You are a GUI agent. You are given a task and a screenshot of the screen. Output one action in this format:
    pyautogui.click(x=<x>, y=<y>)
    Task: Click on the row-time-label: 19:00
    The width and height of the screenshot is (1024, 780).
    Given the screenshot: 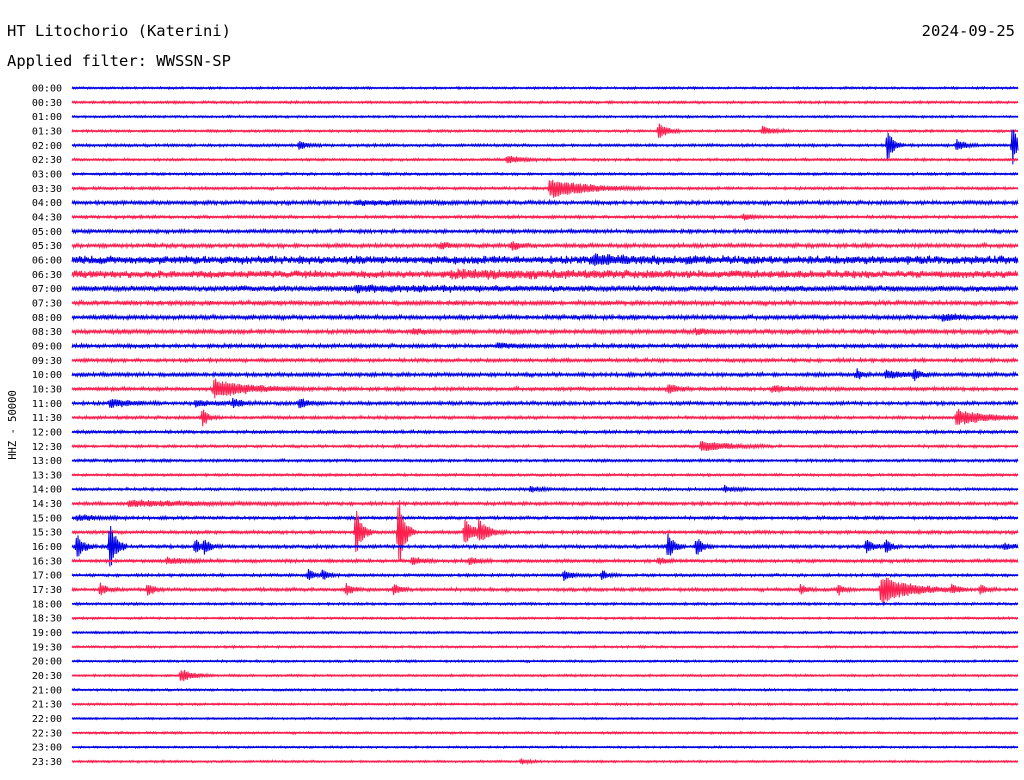 What is the action you would take?
    pyautogui.click(x=47, y=633)
    